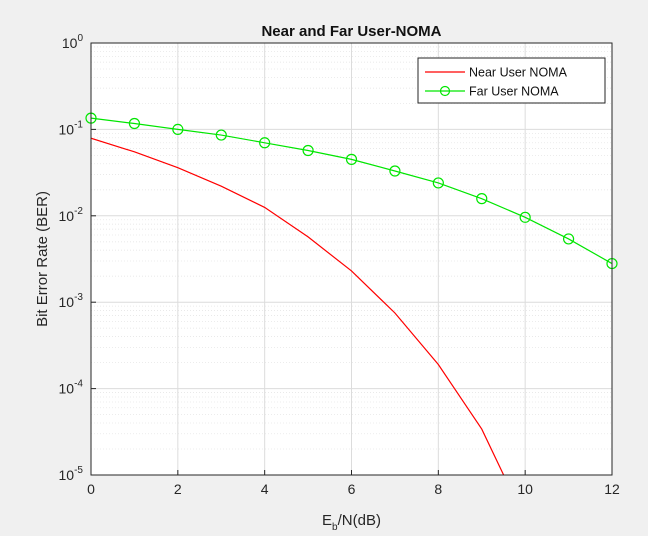 The height and width of the screenshot is (536, 648). What do you see at coordinates (445, 91) in the screenshot?
I see `legend-marker-far-user` at bounding box center [445, 91].